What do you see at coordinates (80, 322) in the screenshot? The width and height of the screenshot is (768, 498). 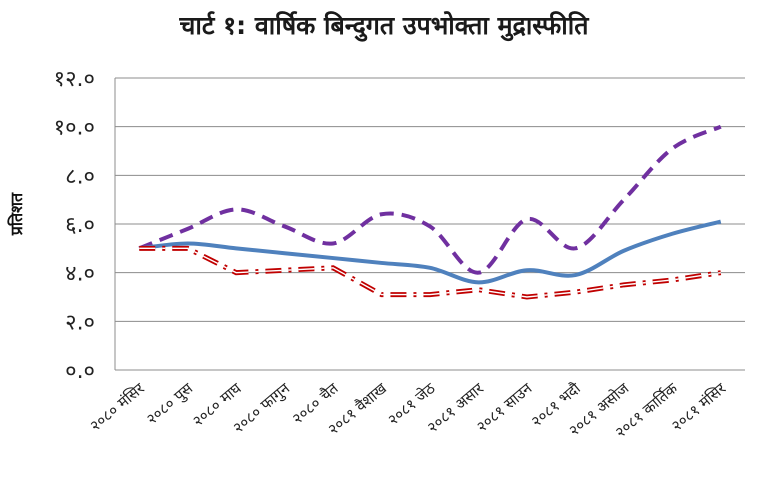 I see `y-tick-label: २.०` at bounding box center [80, 322].